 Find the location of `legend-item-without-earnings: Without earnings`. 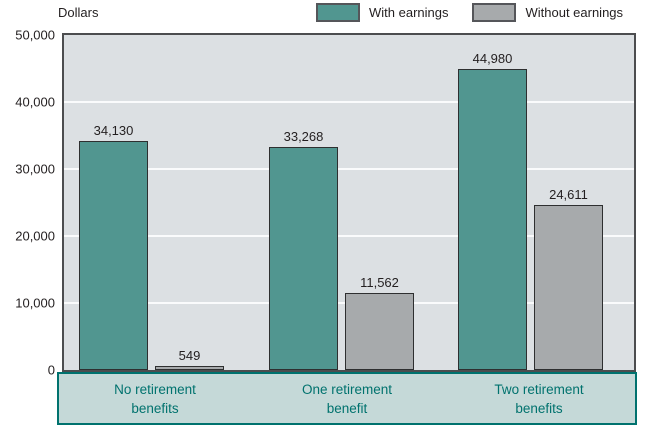

legend-item-without-earnings: Without earnings is located at coordinates (547, 12).